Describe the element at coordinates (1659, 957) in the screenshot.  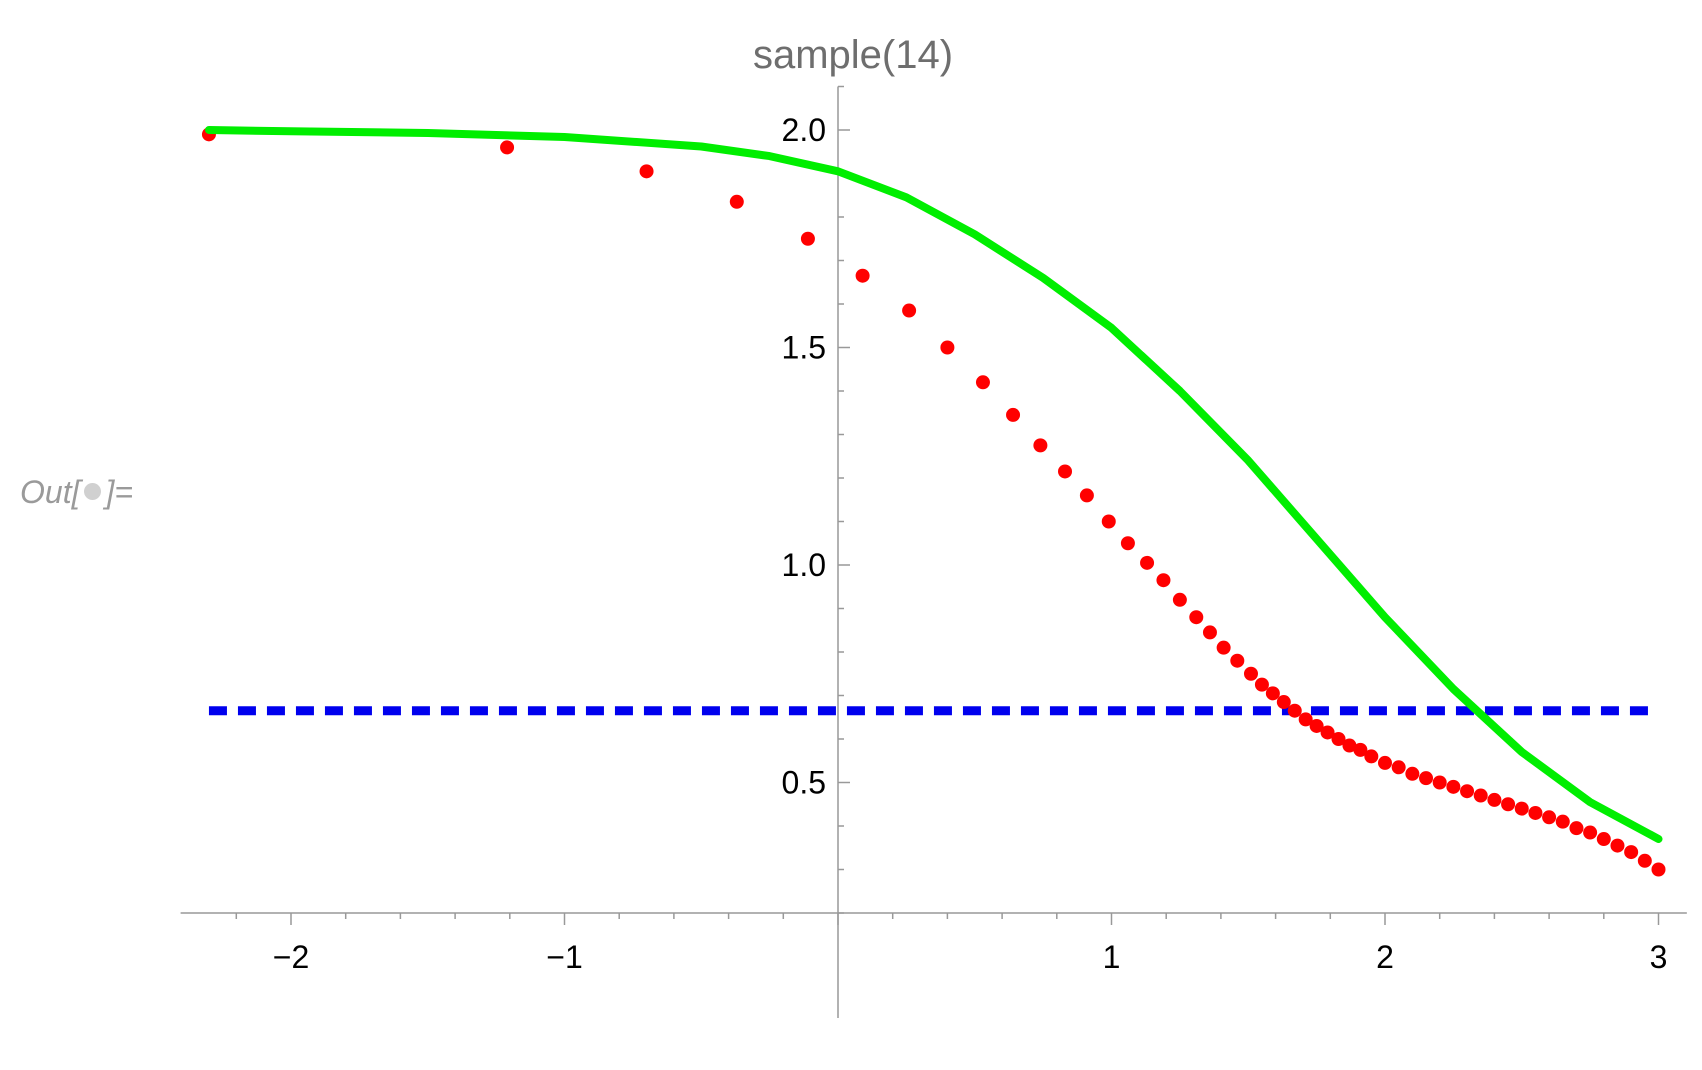
I see `x-tick-label: 3` at that location.